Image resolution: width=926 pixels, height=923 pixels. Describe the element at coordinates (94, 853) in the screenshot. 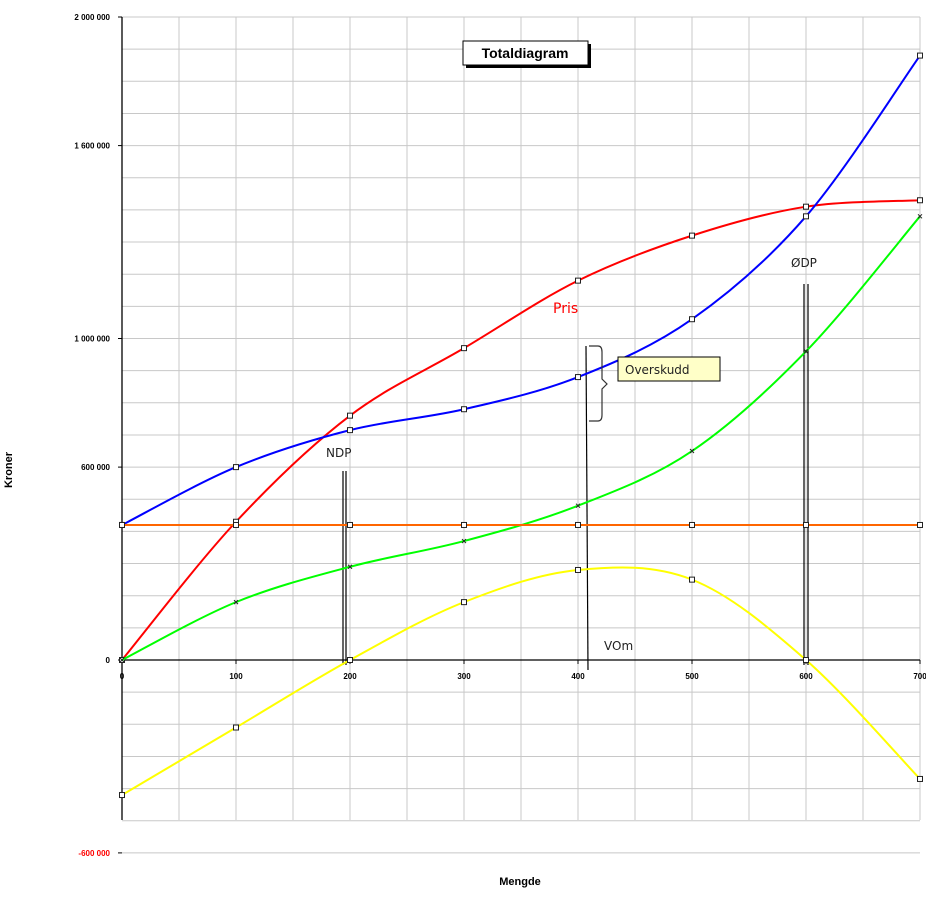

I see `y-tick-label: -600 000` at that location.